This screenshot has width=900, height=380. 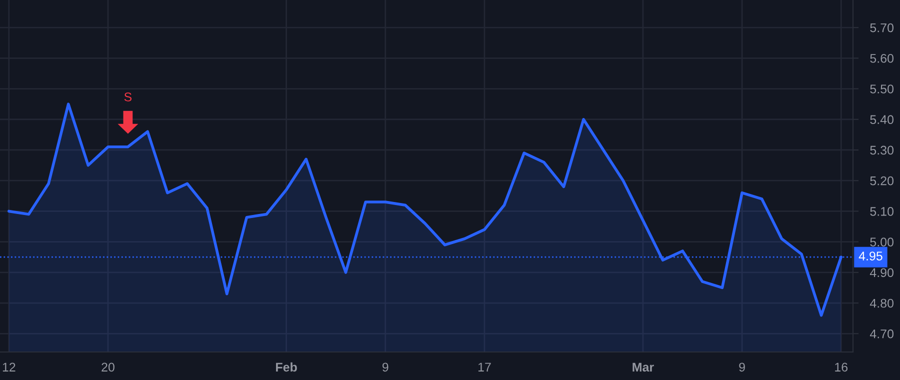 I want to click on y-tick-label: 5.40, so click(x=882, y=119).